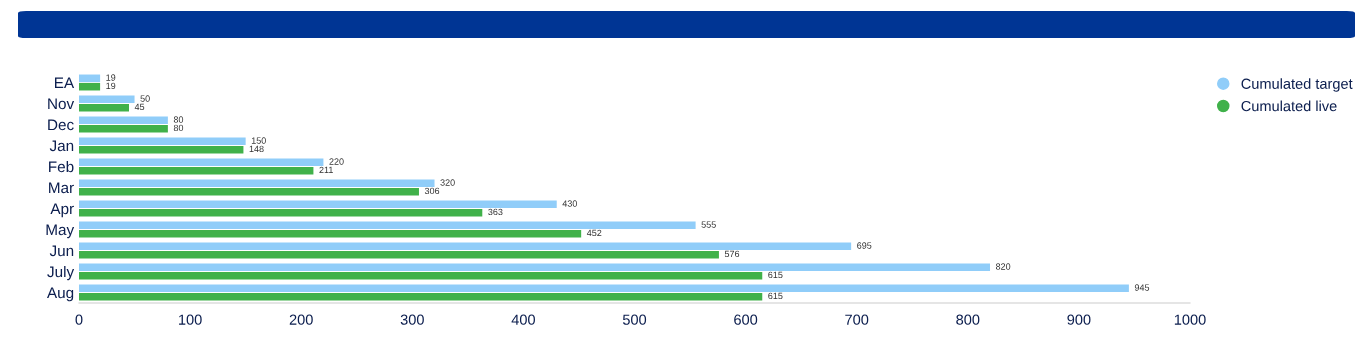  Describe the element at coordinates (968, 319) in the screenshot. I see `x-tick-label: 800` at that location.